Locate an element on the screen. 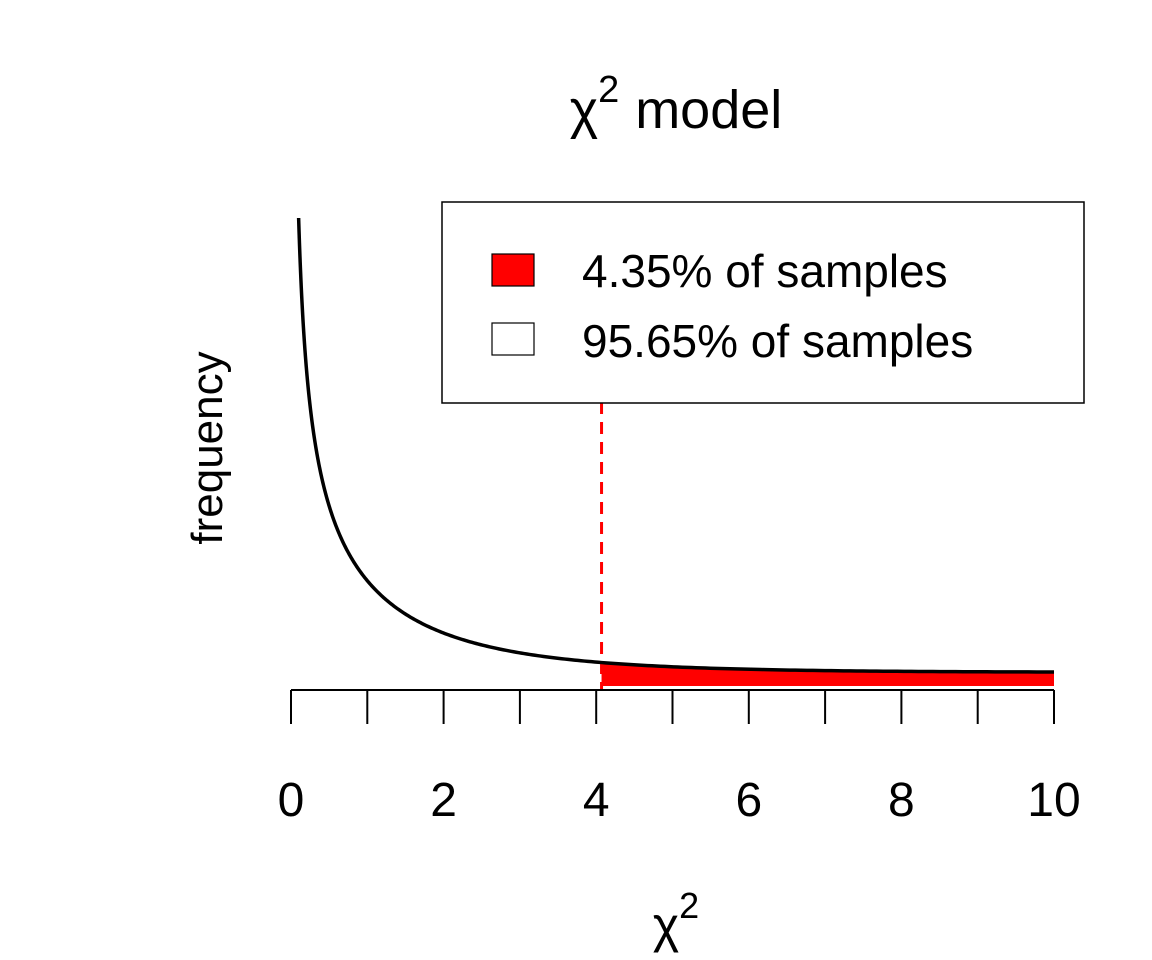 This screenshot has height=960, width=1152. legend: 4.35% of samples 95.65% of samples is located at coordinates (763, 302).